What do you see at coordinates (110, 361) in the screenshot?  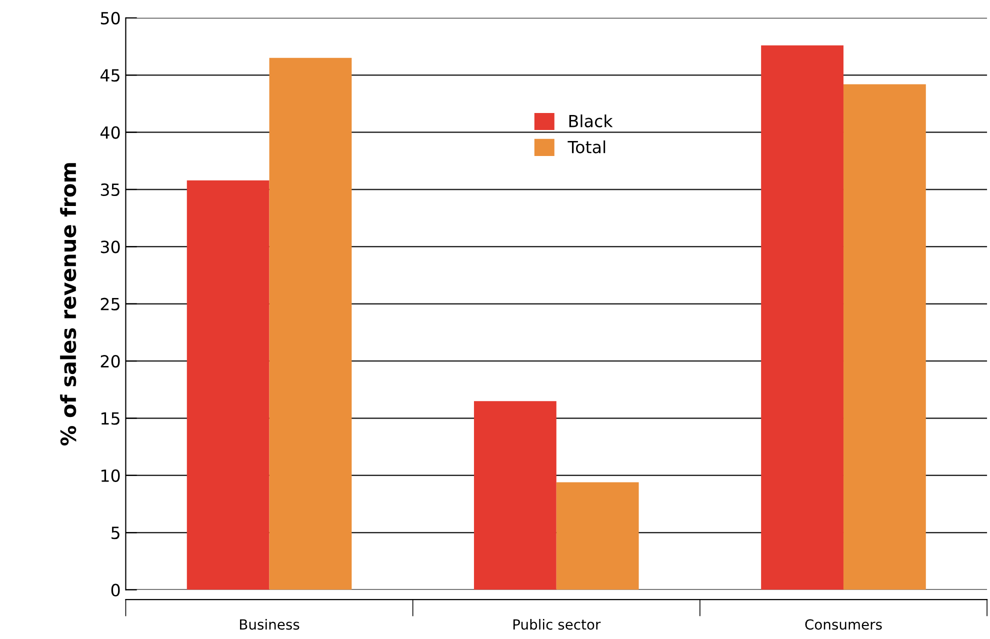 I see `y-tick-label: 20` at bounding box center [110, 361].